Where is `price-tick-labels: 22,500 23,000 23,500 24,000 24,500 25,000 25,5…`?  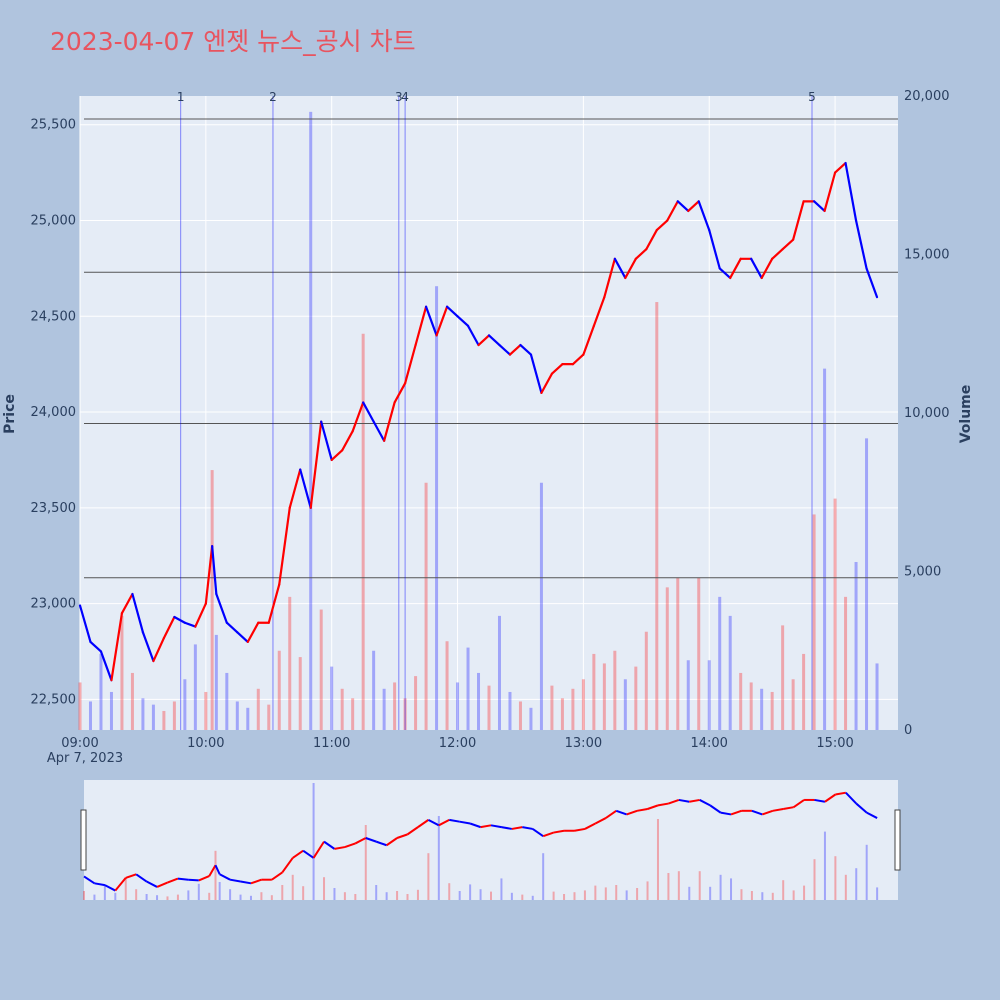 price-tick-labels: 22,500 23,000 23,500 24,000 24,500 25,000 25,5… is located at coordinates (54, 413).